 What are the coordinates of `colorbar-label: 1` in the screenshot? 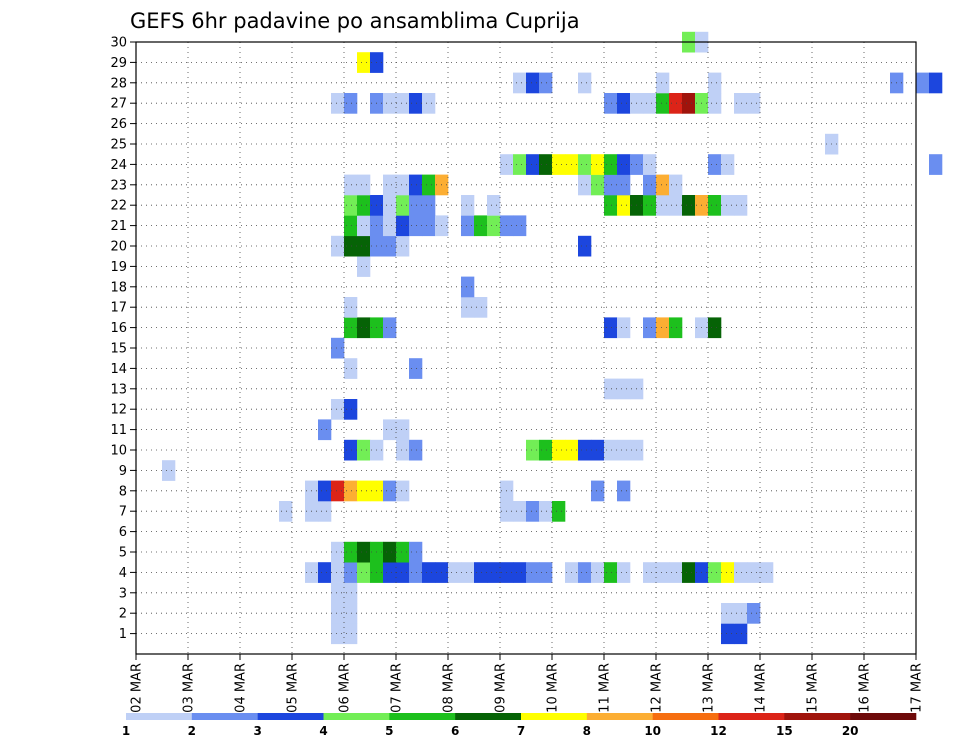 It's located at (126, 731).